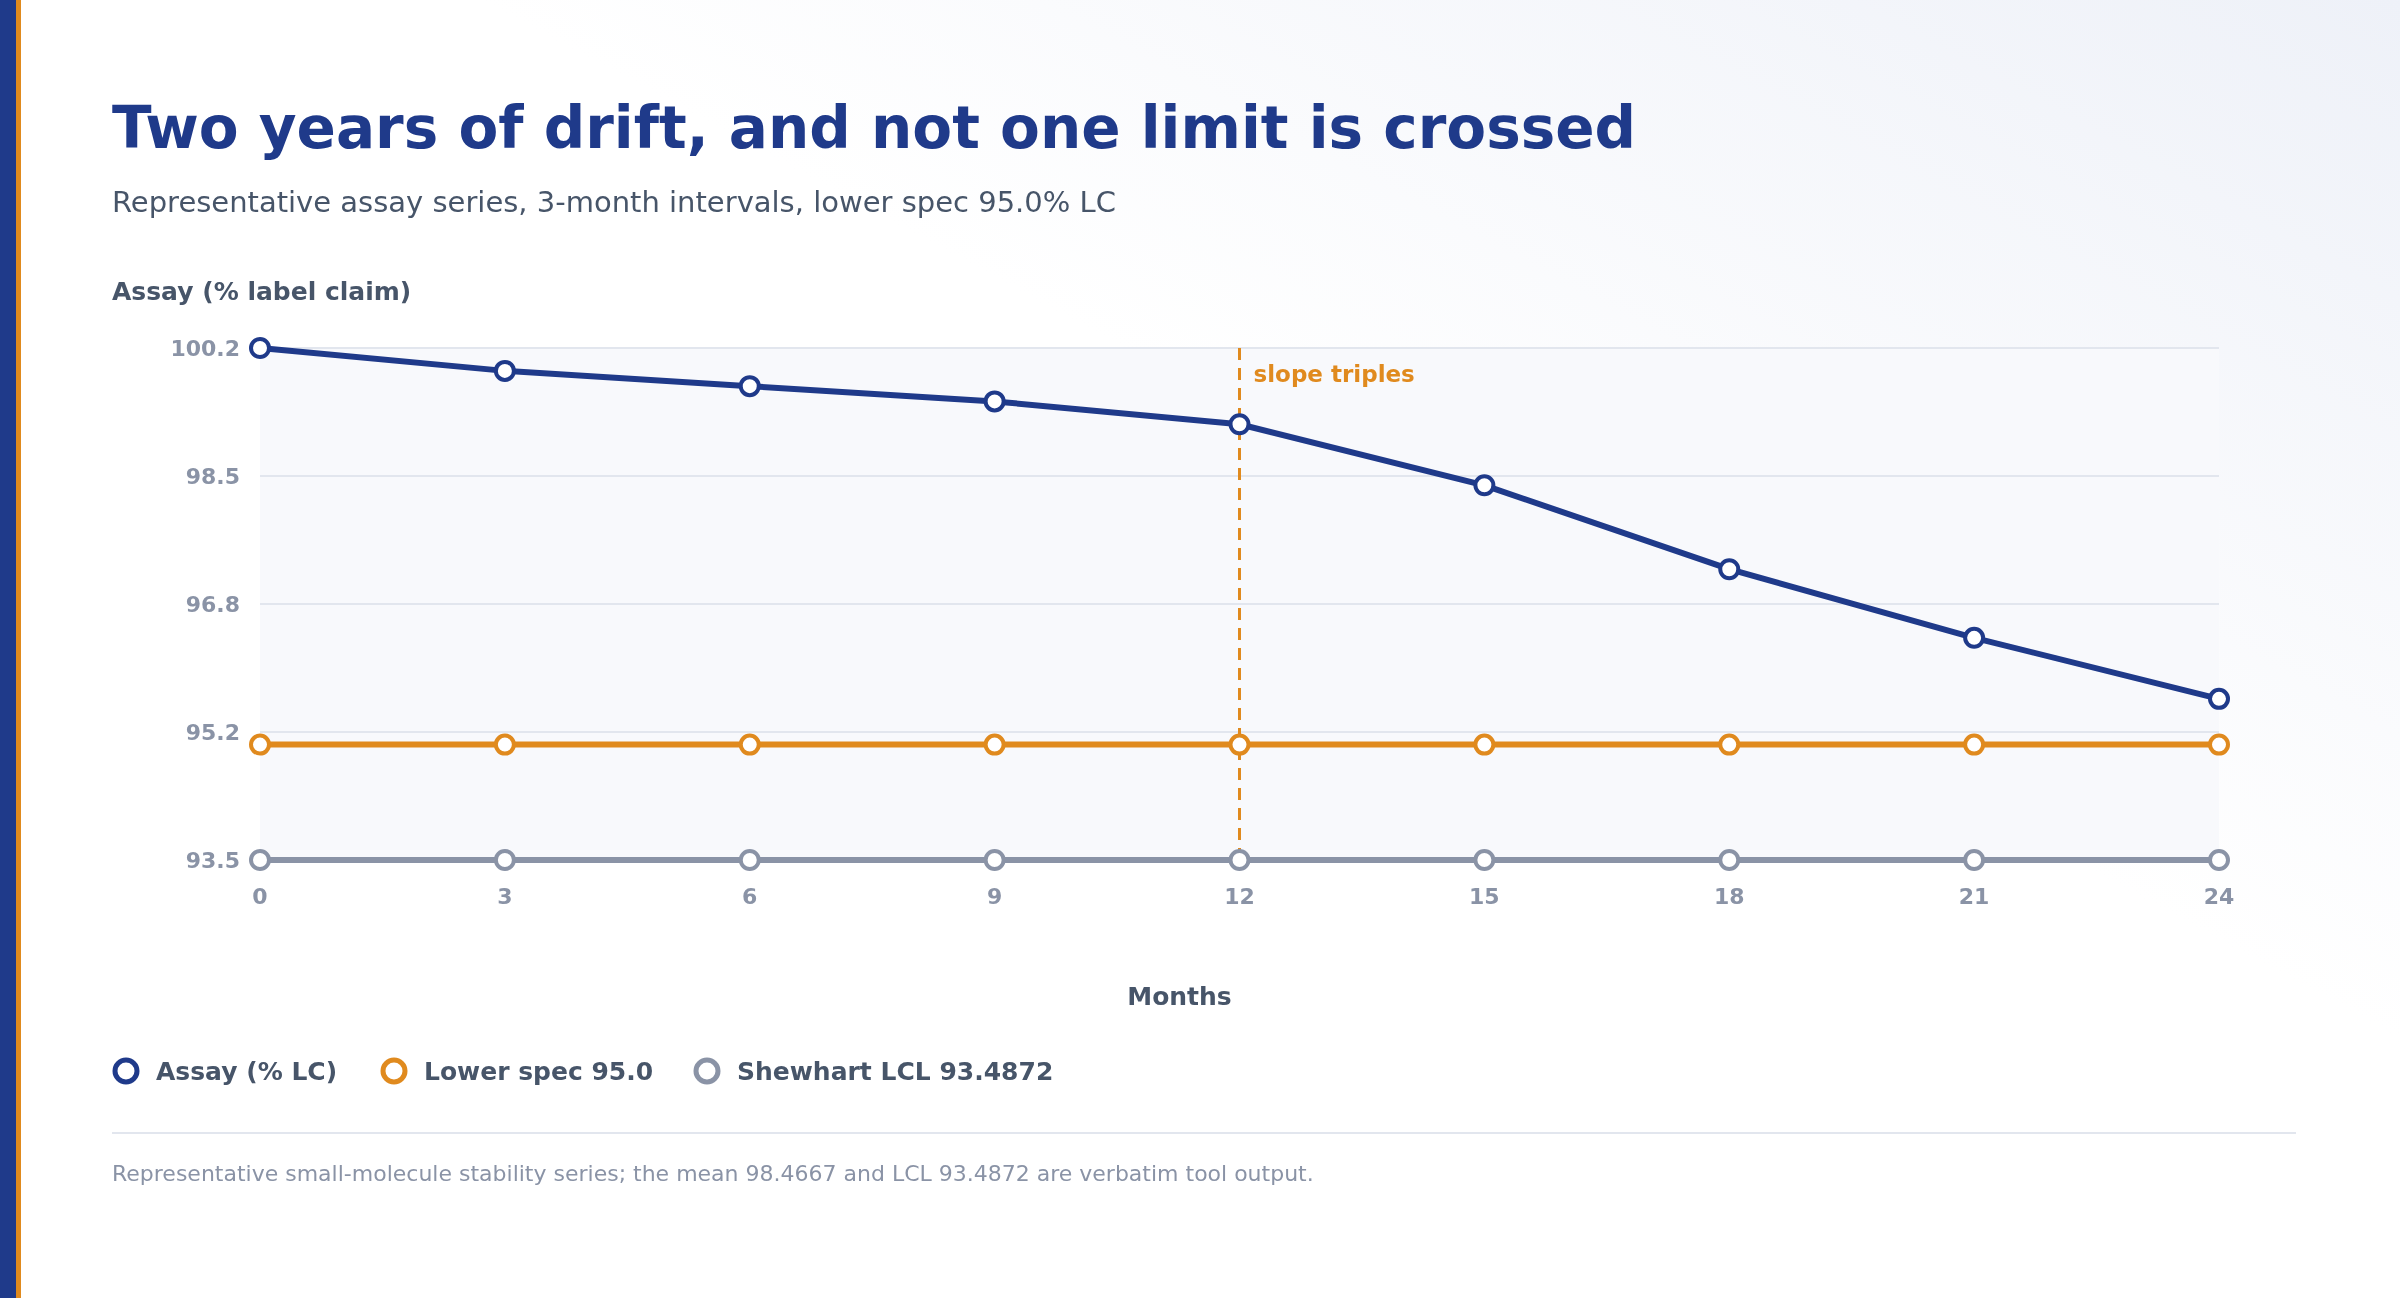 This screenshot has height=1298, width=2400. What do you see at coordinates (1729, 896) in the screenshot?
I see `x-tick-label: 18` at bounding box center [1729, 896].